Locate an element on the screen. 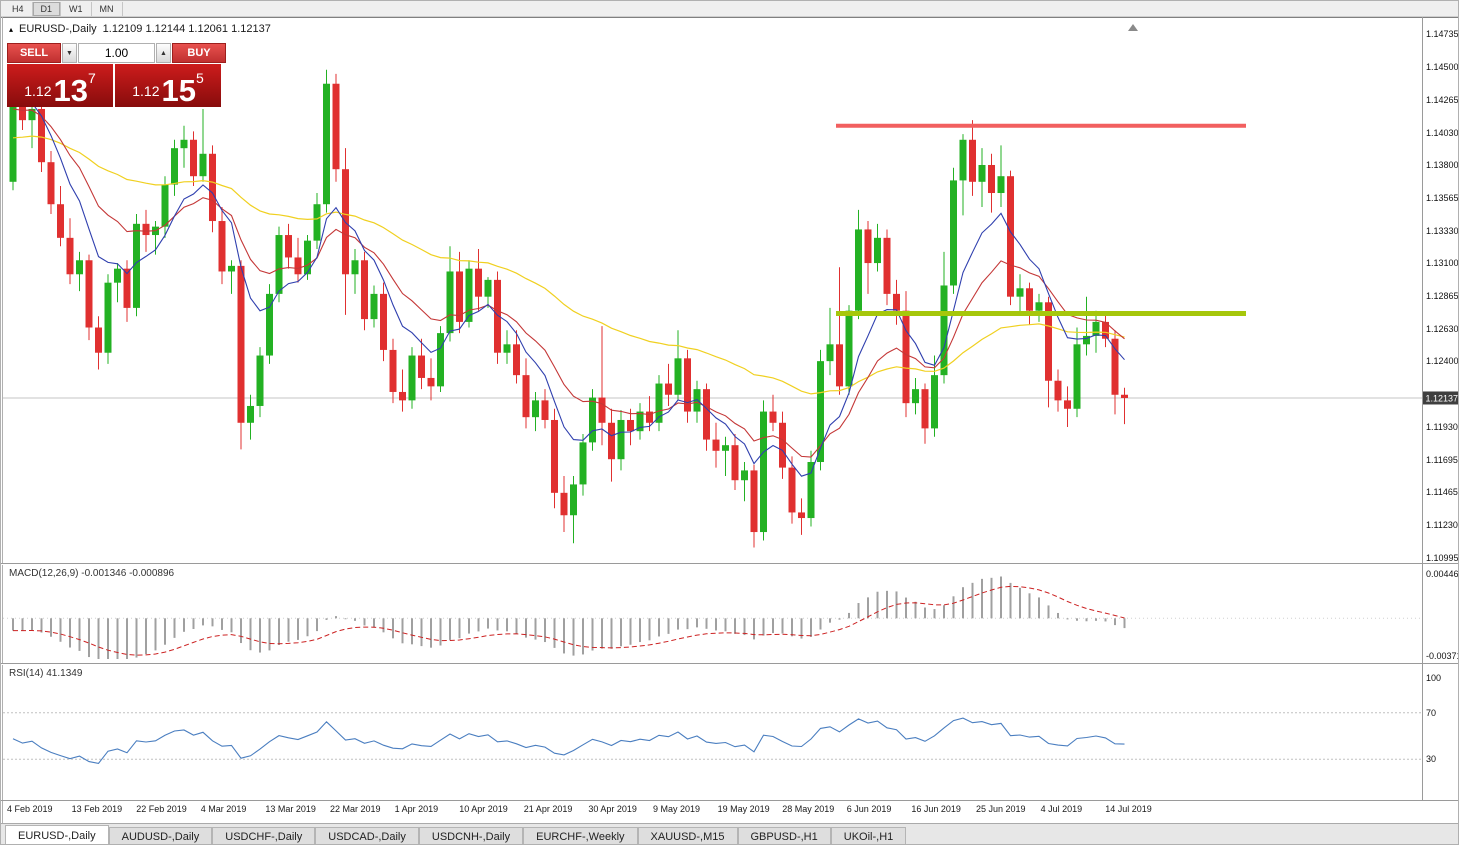 The height and width of the screenshot is (845, 1459). svg-text: 25 Jun 2019 is located at coordinates (1001, 809).